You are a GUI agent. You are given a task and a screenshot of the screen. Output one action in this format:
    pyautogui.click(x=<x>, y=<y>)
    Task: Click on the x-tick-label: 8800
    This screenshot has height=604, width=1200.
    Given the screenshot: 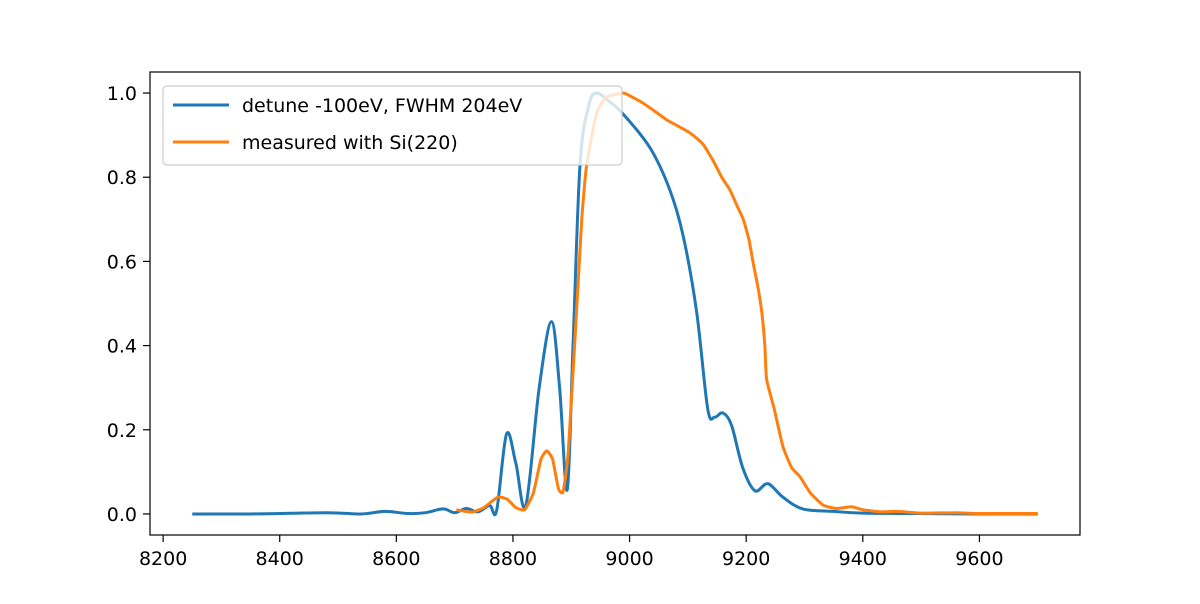 What is the action you would take?
    pyautogui.click(x=513, y=559)
    